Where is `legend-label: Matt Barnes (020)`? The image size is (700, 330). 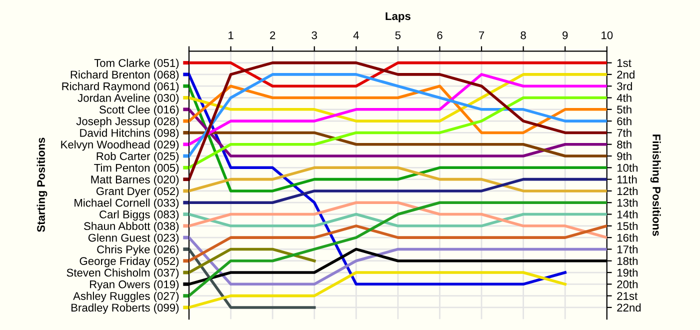 legend-label: Matt Barnes (020) is located at coordinates (135, 180).